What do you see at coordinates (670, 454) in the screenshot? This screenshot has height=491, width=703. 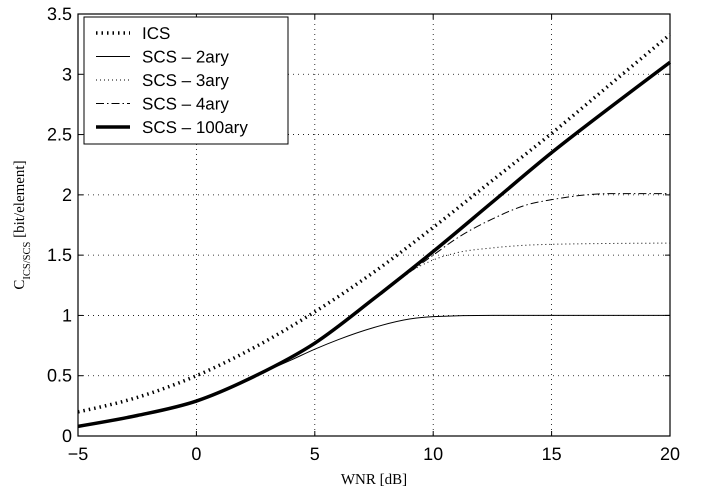 I see `x-tick-label: 20` at bounding box center [670, 454].